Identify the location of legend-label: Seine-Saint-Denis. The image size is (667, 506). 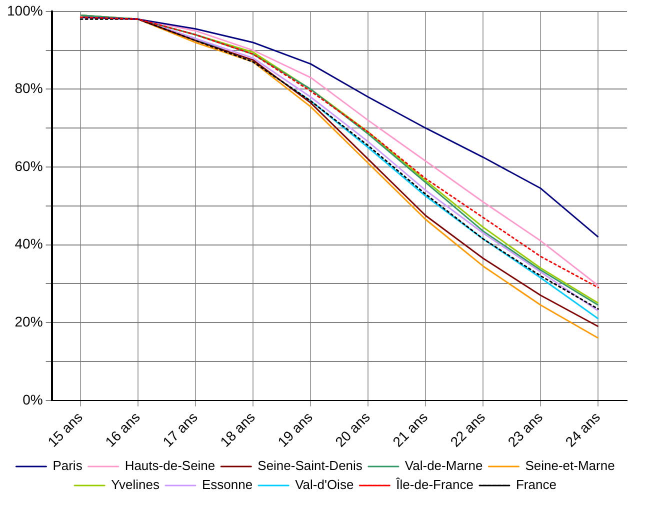
(310, 466).